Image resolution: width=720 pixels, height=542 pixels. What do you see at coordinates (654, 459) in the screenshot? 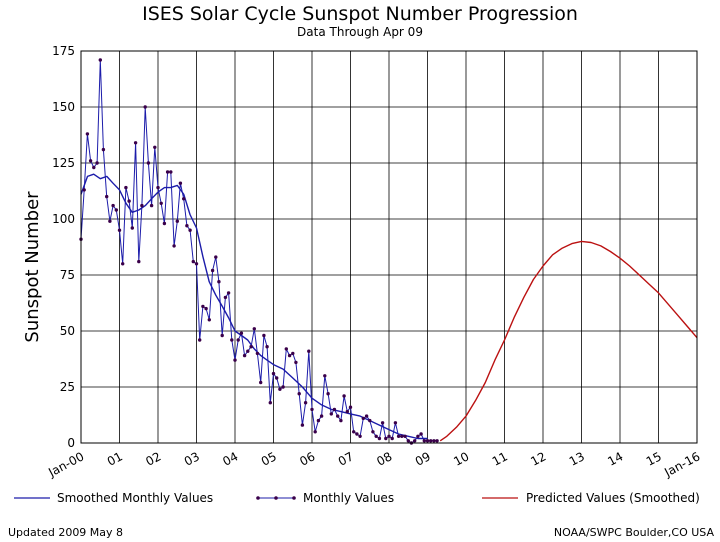
I see `x-tick-label: 15` at bounding box center [654, 459].